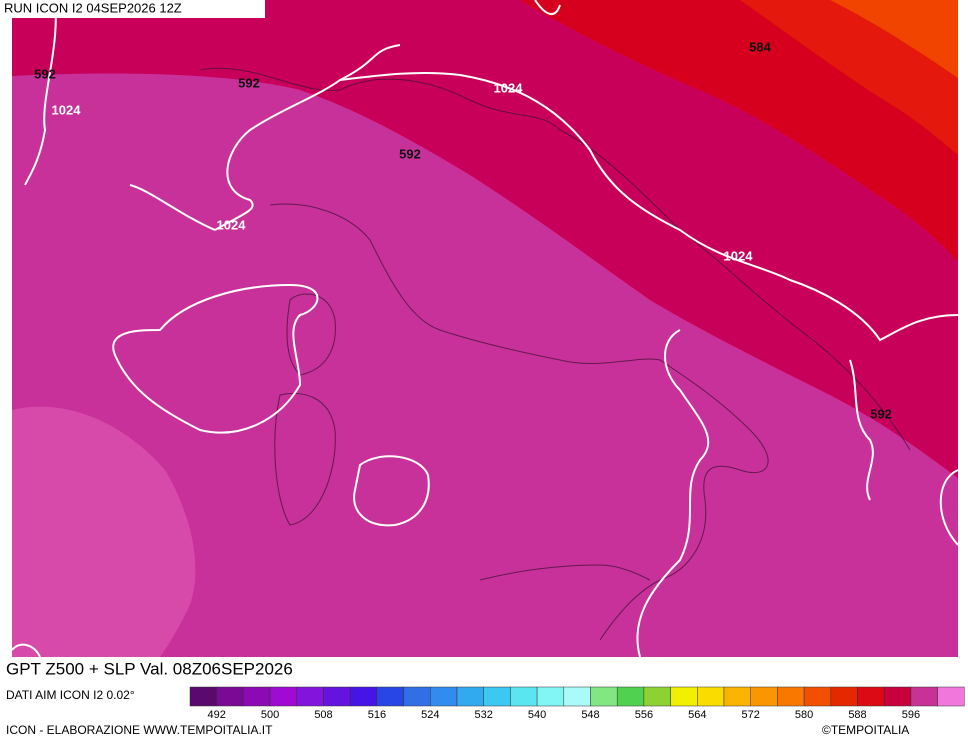  I want to click on colorbar-label: 516, so click(377, 715).